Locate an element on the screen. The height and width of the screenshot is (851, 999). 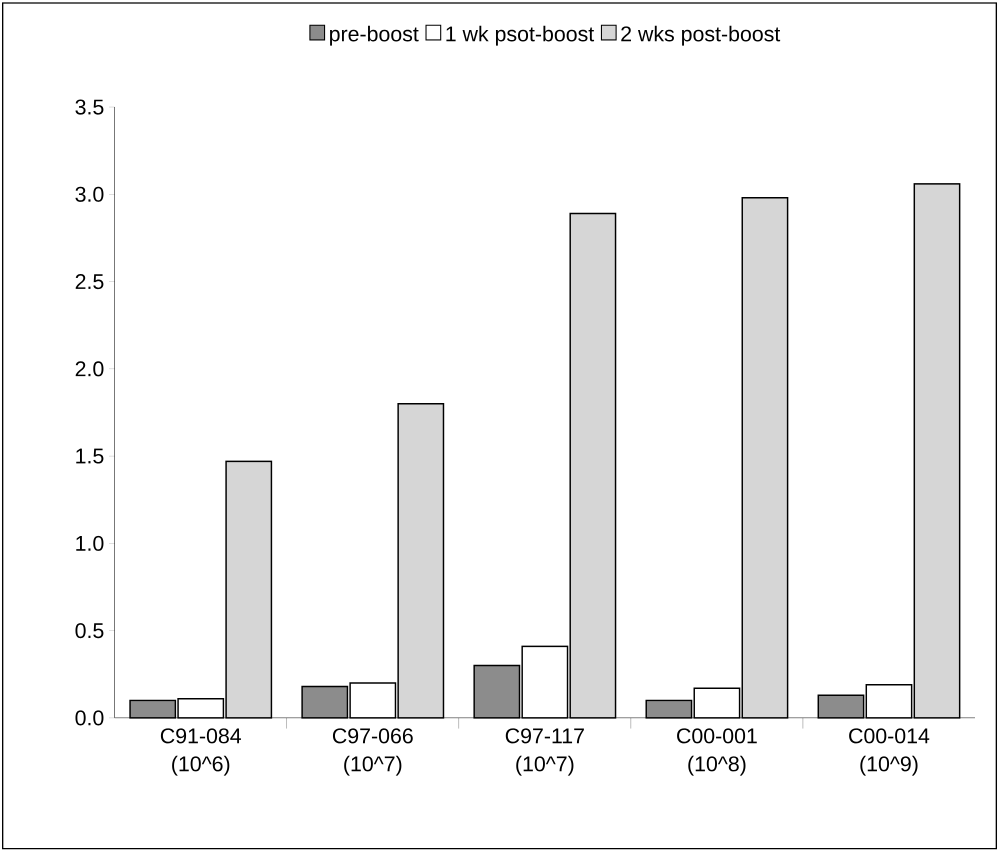
x-tick-label: C97-117 (10^7) is located at coordinates (545, 752).